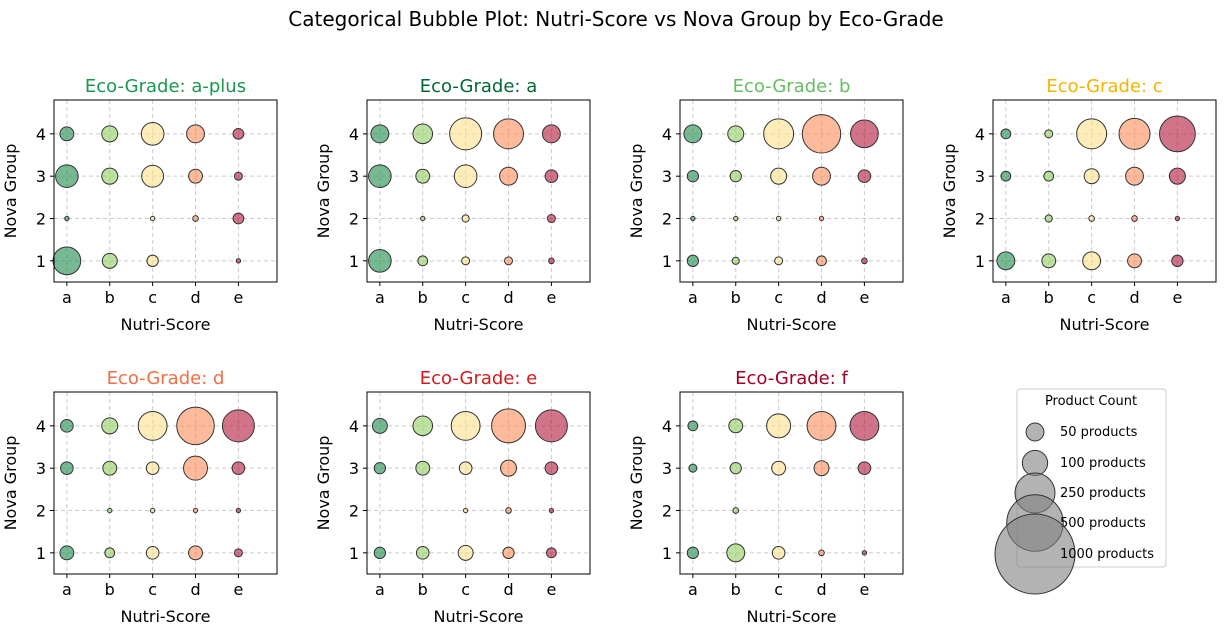 The width and height of the screenshot is (1226, 635). What do you see at coordinates (1035, 432) in the screenshot?
I see `legend-bubble` at bounding box center [1035, 432].